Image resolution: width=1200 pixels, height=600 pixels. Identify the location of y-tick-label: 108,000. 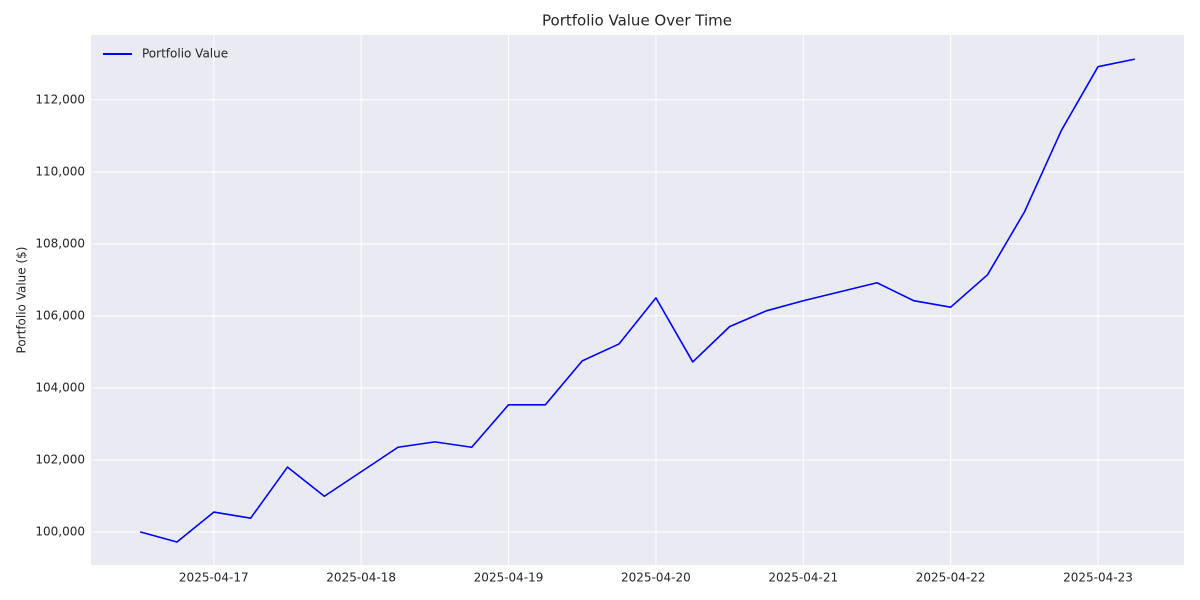
(60, 243).